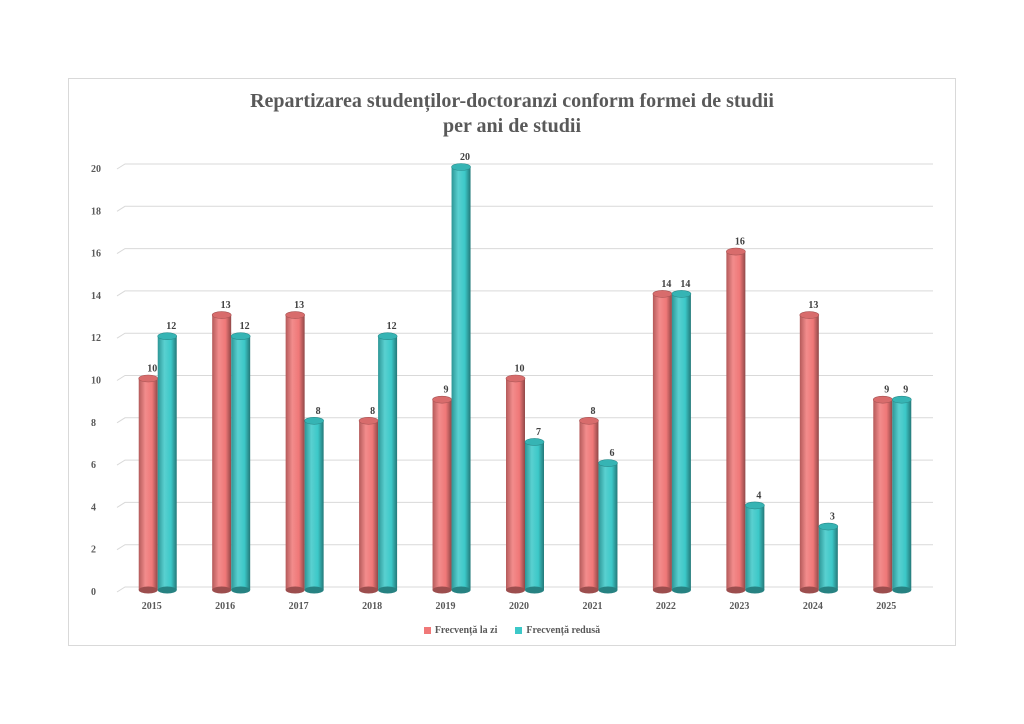 The width and height of the screenshot is (1024, 724). Describe the element at coordinates (372, 411) in the screenshot. I see `data-label-zi-2018: 8` at that location.